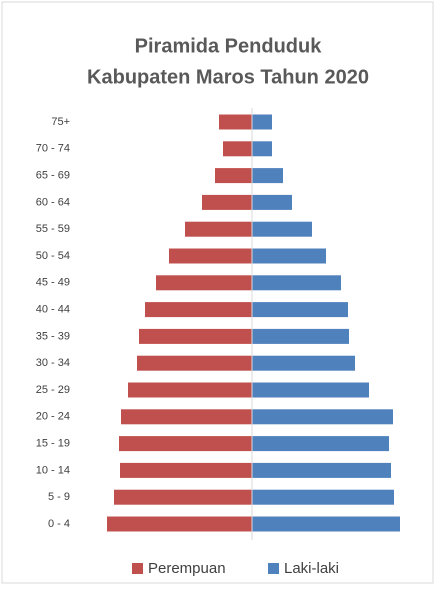  I want to click on y-tick-label: 35 - 39, so click(53, 336).